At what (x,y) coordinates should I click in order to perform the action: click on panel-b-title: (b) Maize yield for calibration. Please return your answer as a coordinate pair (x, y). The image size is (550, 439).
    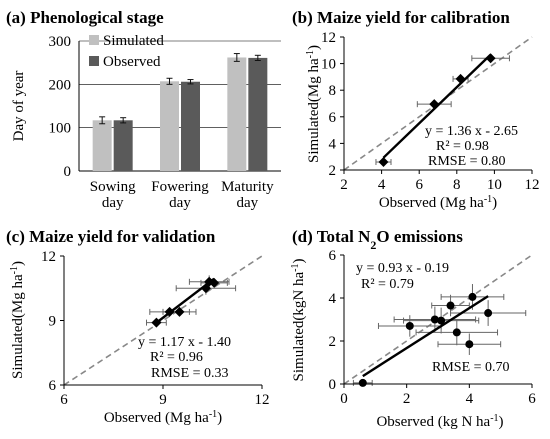
    Looking at the image, I should click on (401, 17).